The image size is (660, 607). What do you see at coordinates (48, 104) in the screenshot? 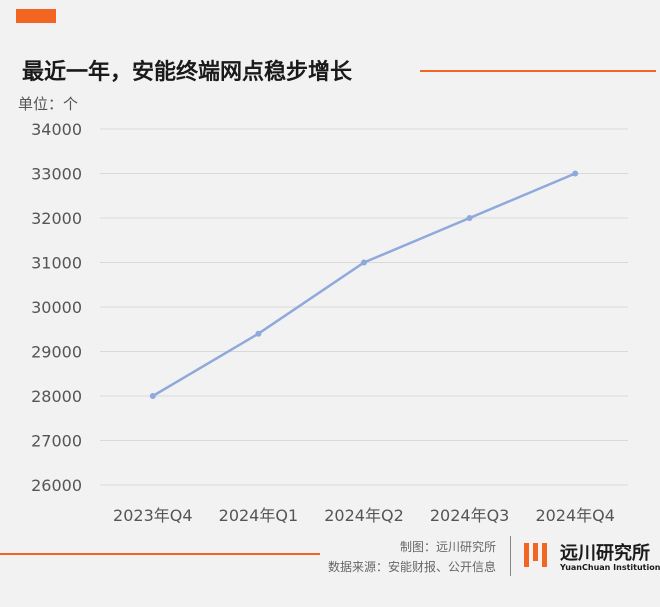
I see `y-unit-label: 单位：个` at bounding box center [48, 104].